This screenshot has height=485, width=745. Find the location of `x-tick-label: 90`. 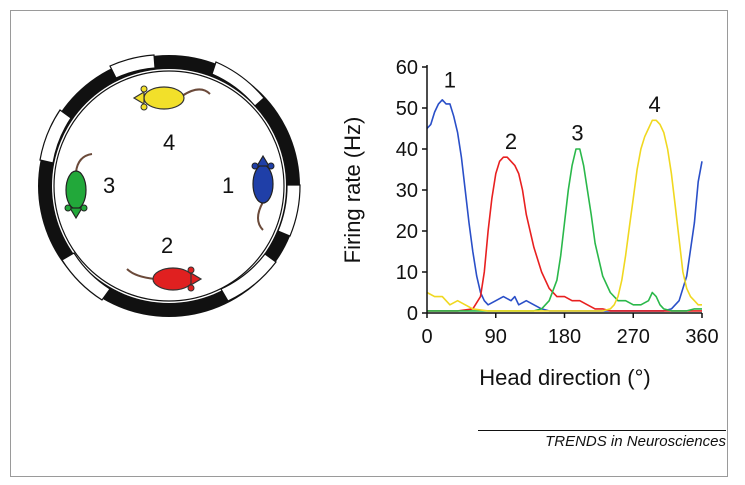

x-tick-label: 90 is located at coordinates (496, 337).